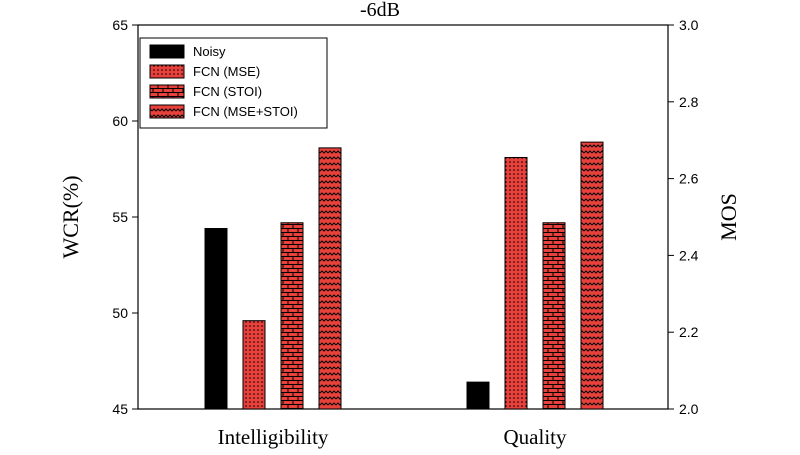 The height and width of the screenshot is (455, 800). Describe the element at coordinates (167, 111) in the screenshot. I see `legend-swatch-fcn-mse-stoi` at that location.